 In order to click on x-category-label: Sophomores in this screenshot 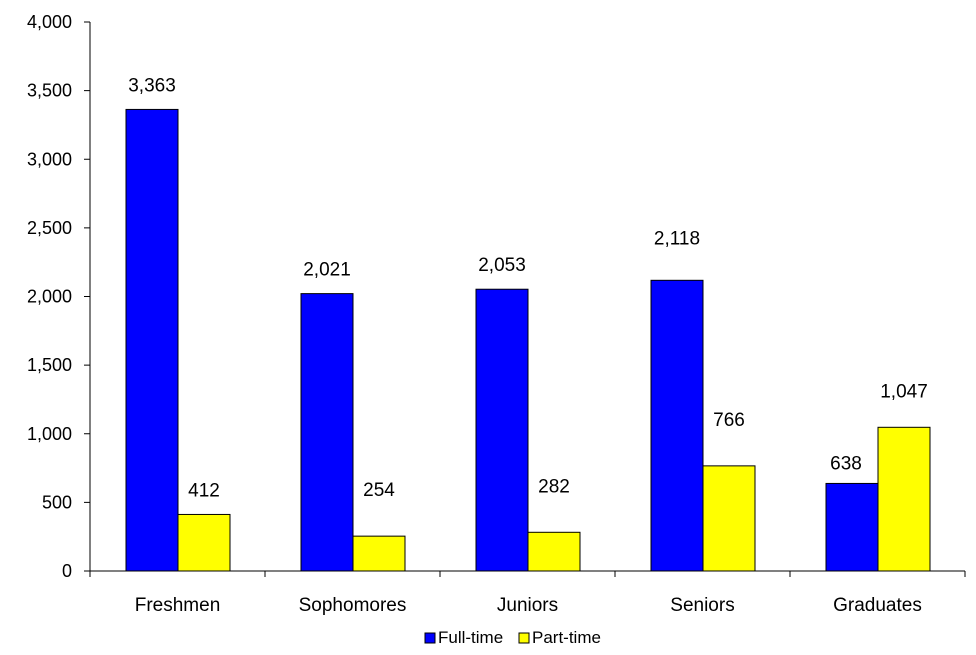, I will do `click(353, 605)`.